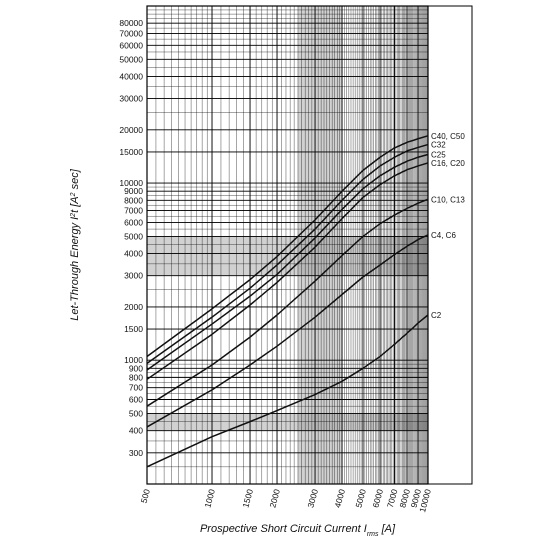 The width and height of the screenshot is (540, 540). Describe the element at coordinates (136, 377) in the screenshot. I see `y-tick-label: 800` at that location.